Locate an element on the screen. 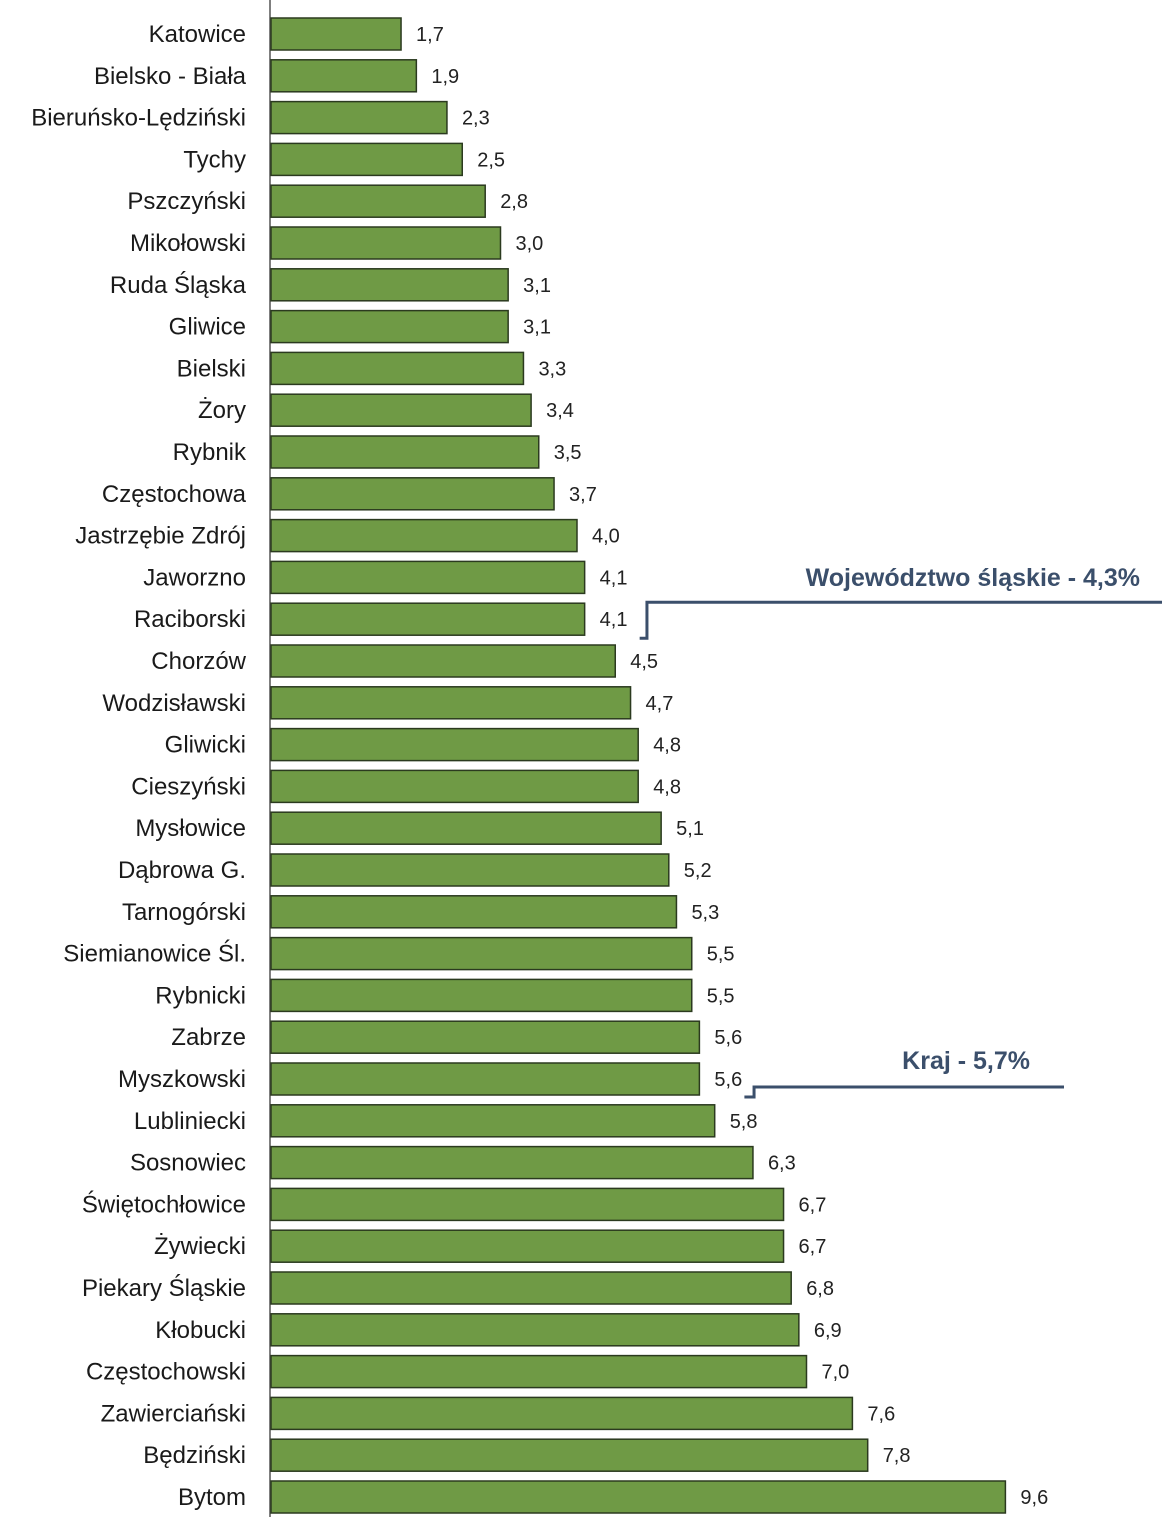  value-label: 9,6 is located at coordinates (1034, 1498).